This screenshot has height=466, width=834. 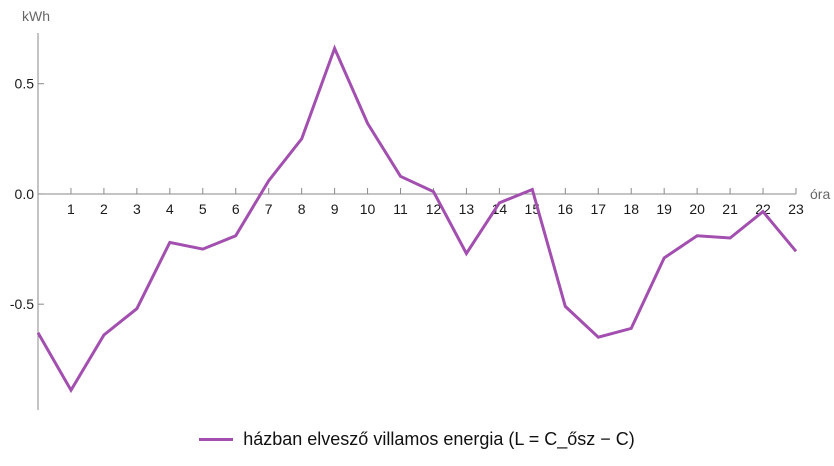 I want to click on x-tick-label: 20, so click(x=697, y=209).